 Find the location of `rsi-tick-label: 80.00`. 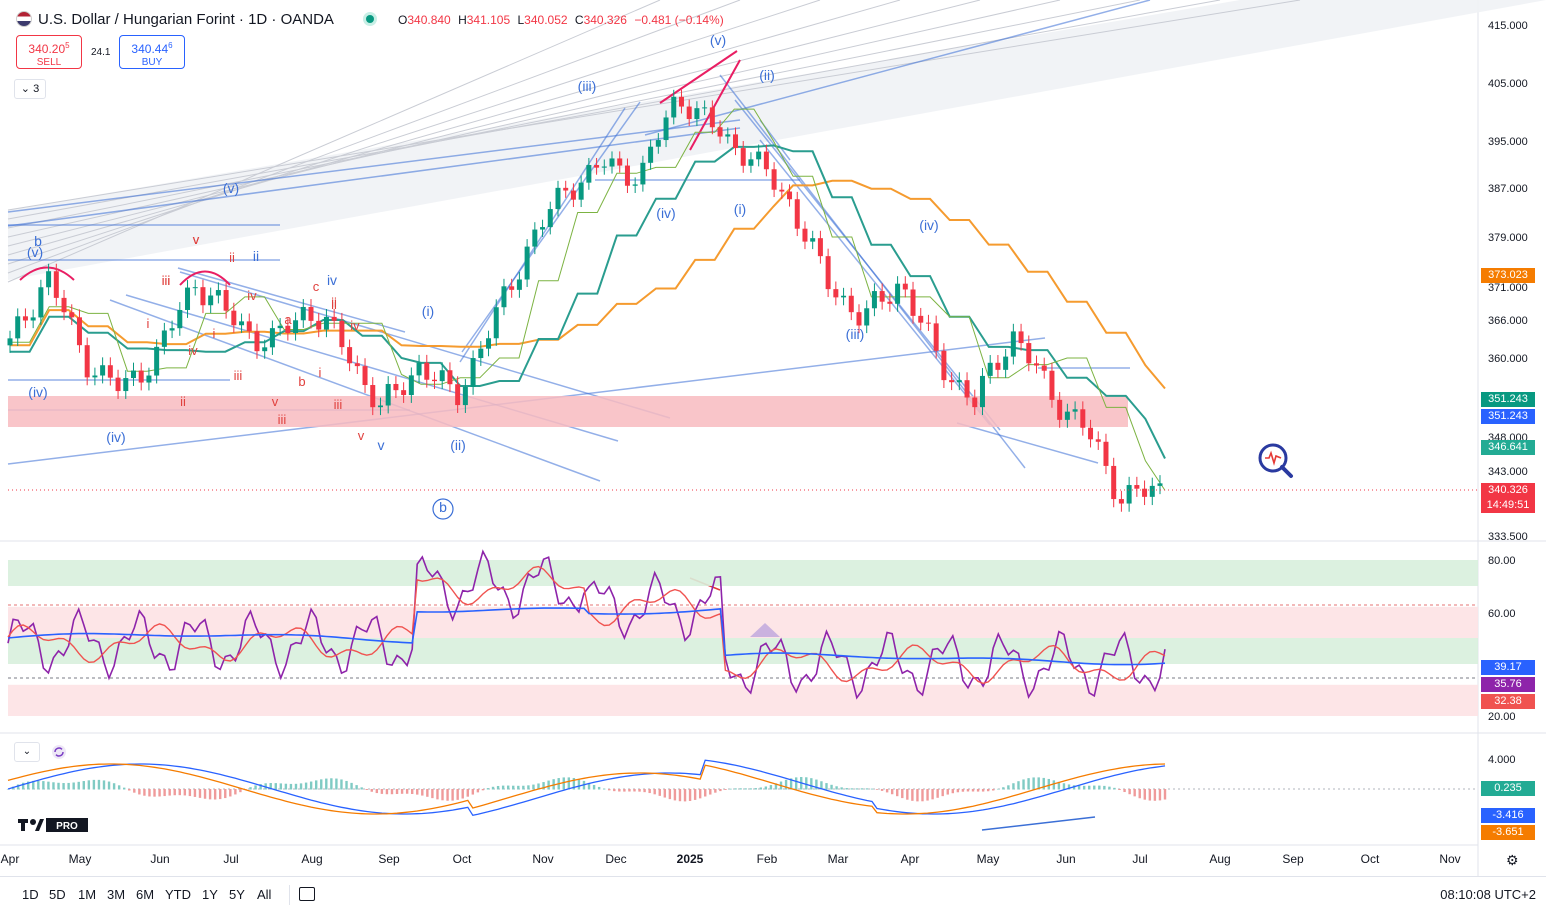

rsi-tick-label: 80.00 is located at coordinates (1502, 561).